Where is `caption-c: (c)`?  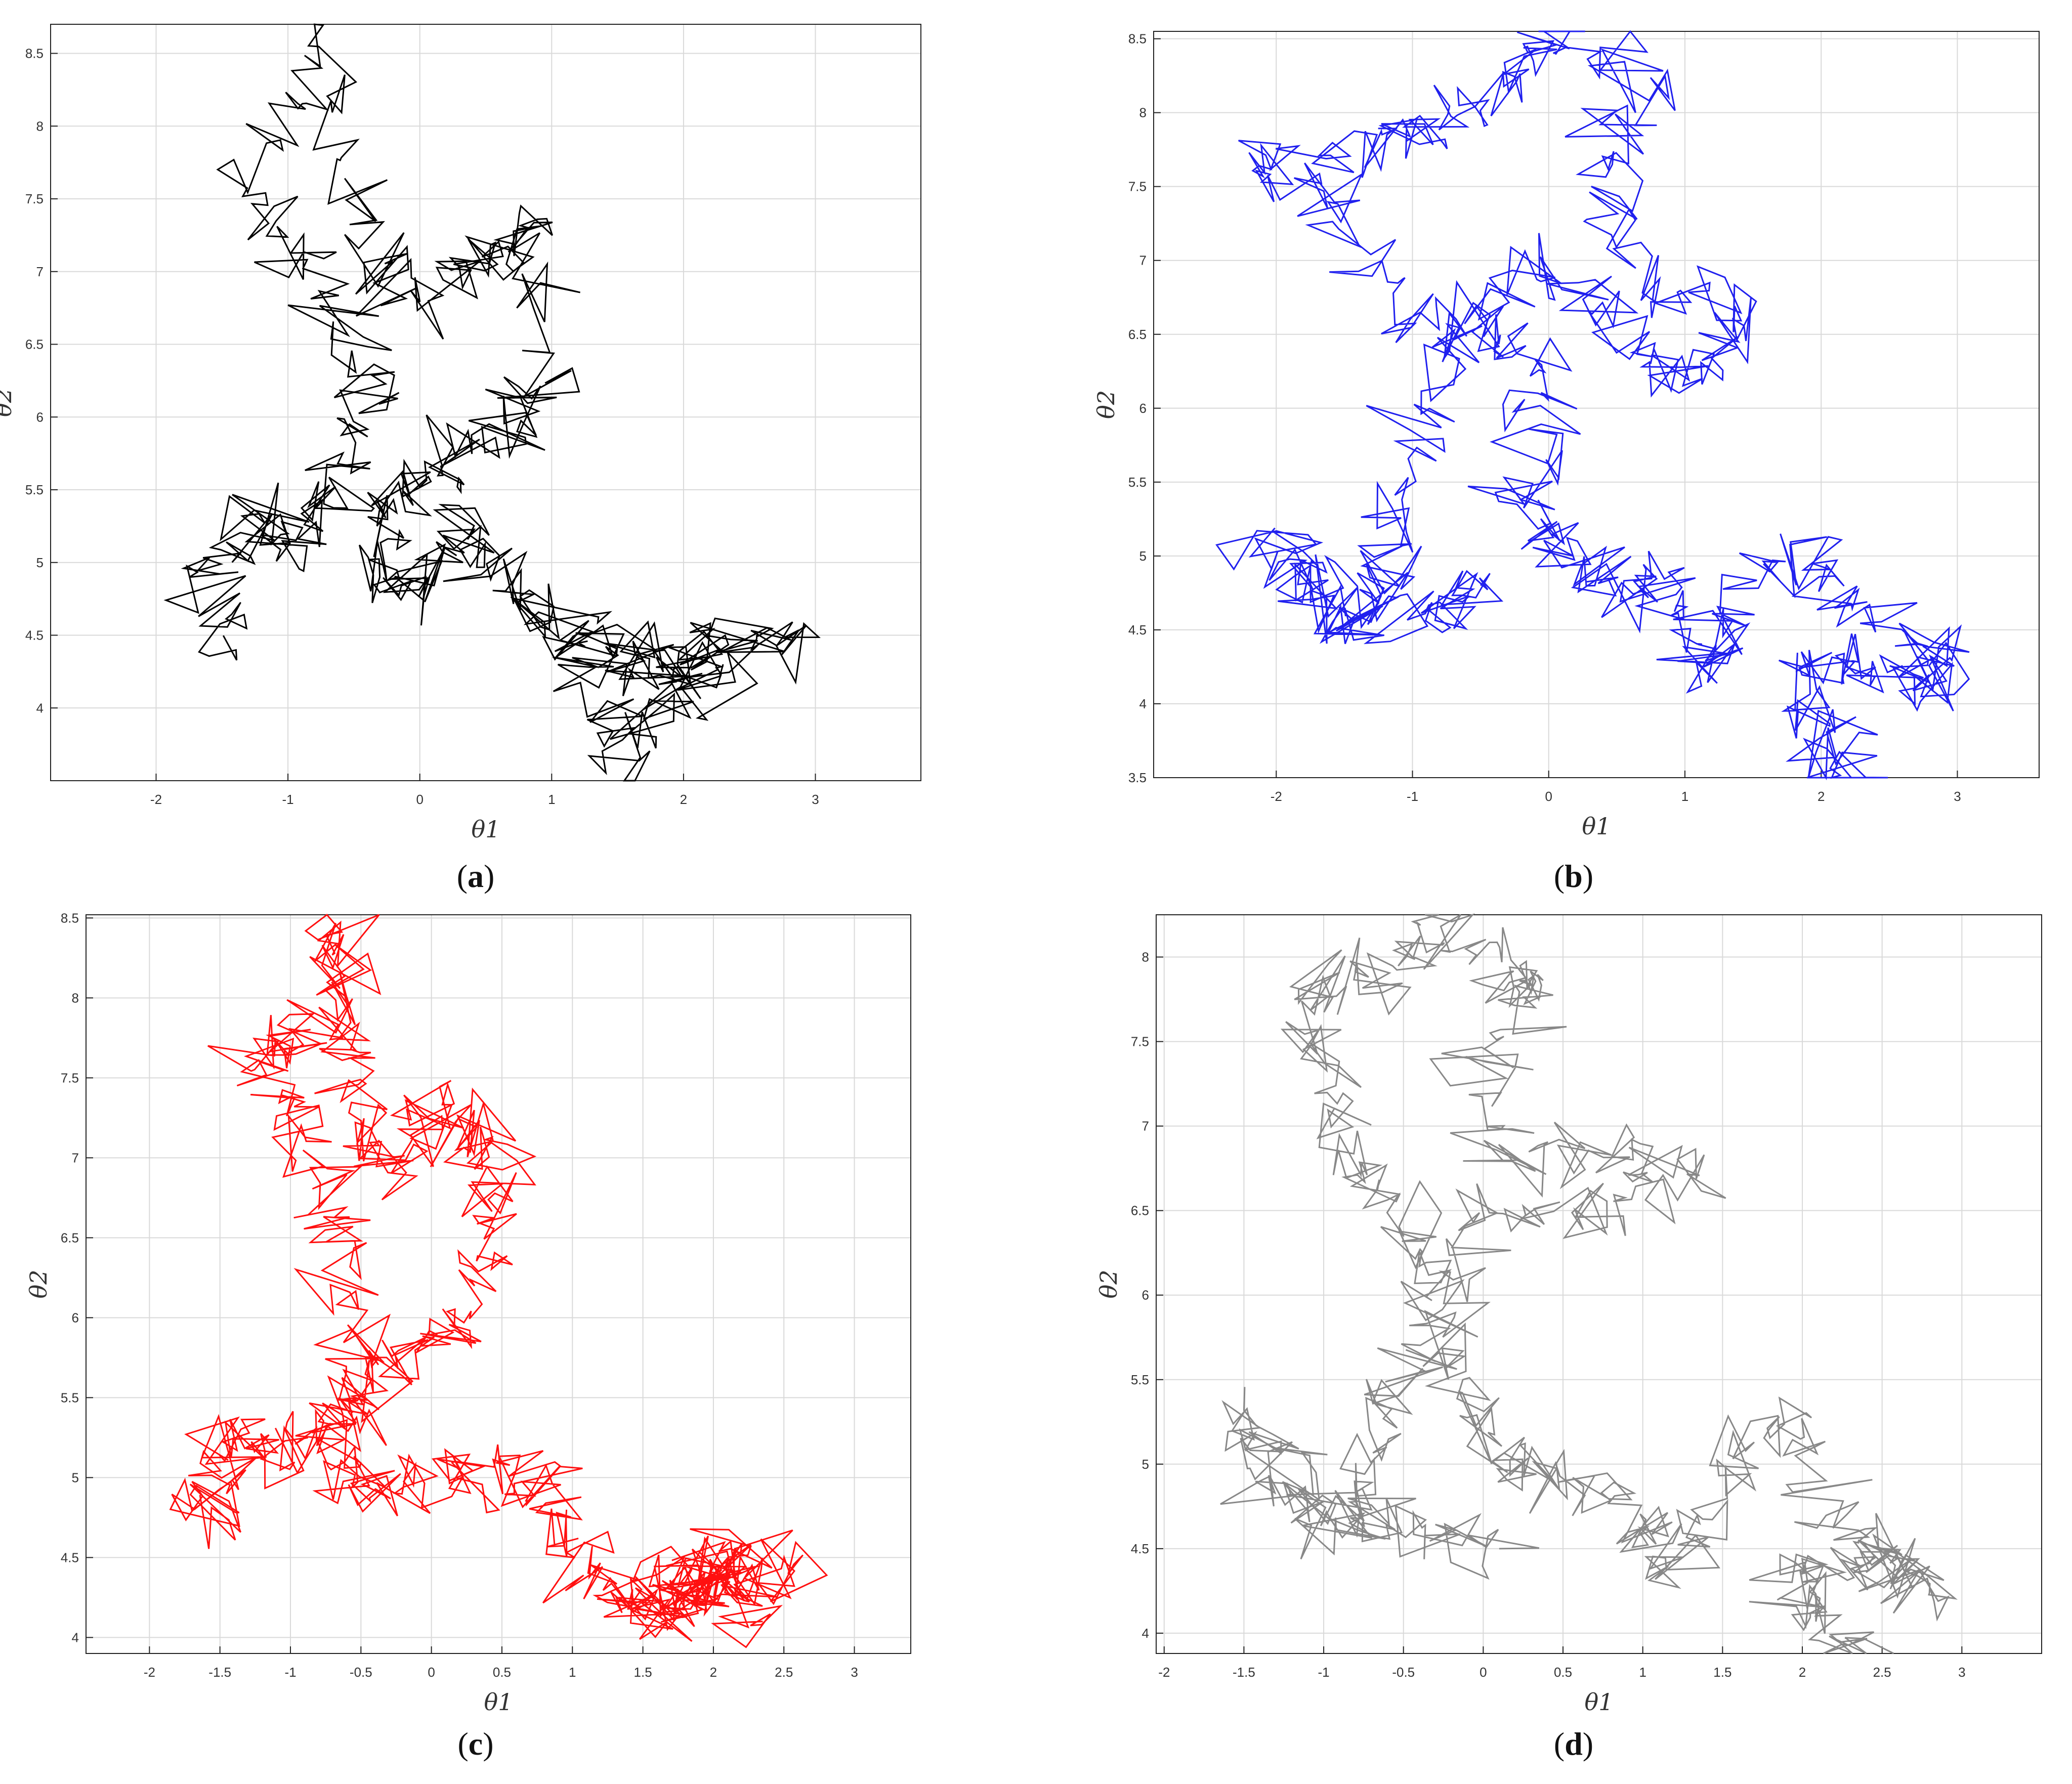
caption-c: (c) is located at coordinates (475, 1744).